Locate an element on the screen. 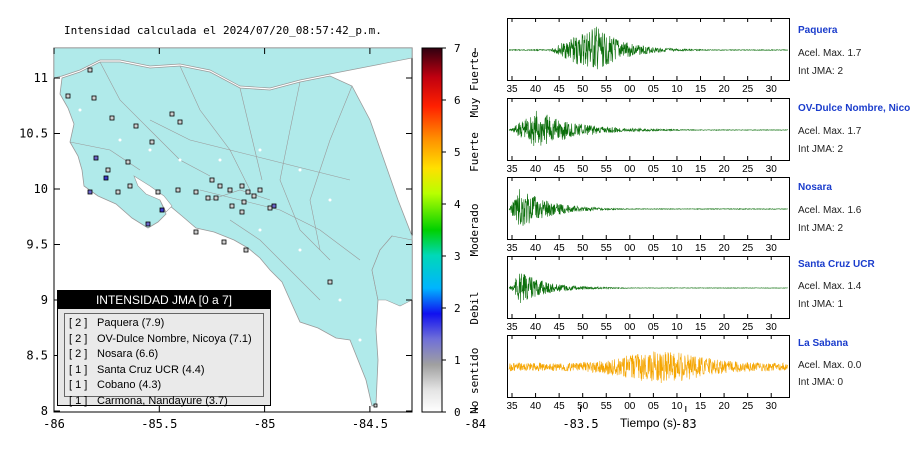 This screenshot has width=910, height=460. colorbar-labels: No sentido Debil Moderado Fuerte Muy Fuerte is located at coordinates (474, 232).